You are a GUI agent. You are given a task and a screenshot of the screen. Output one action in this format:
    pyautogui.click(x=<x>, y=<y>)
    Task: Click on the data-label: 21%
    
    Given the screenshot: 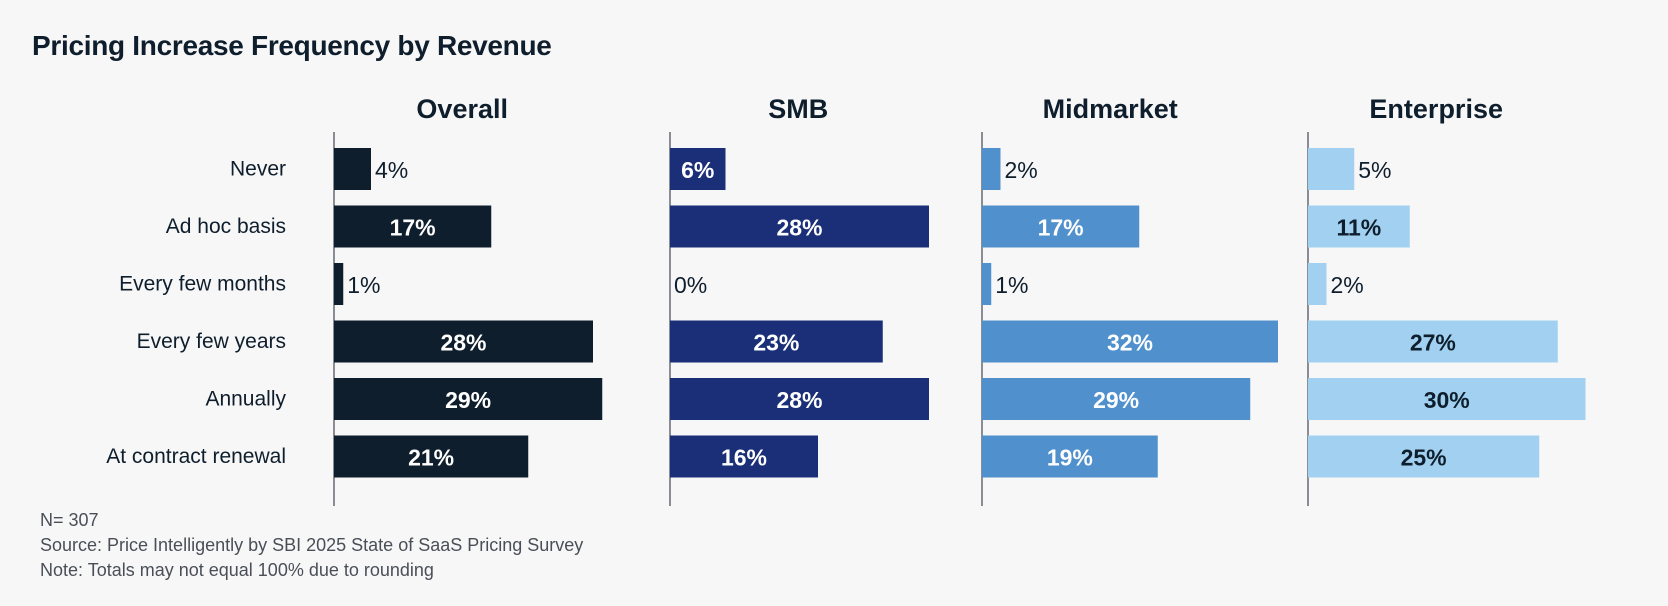 What is the action you would take?
    pyautogui.click(x=431, y=458)
    